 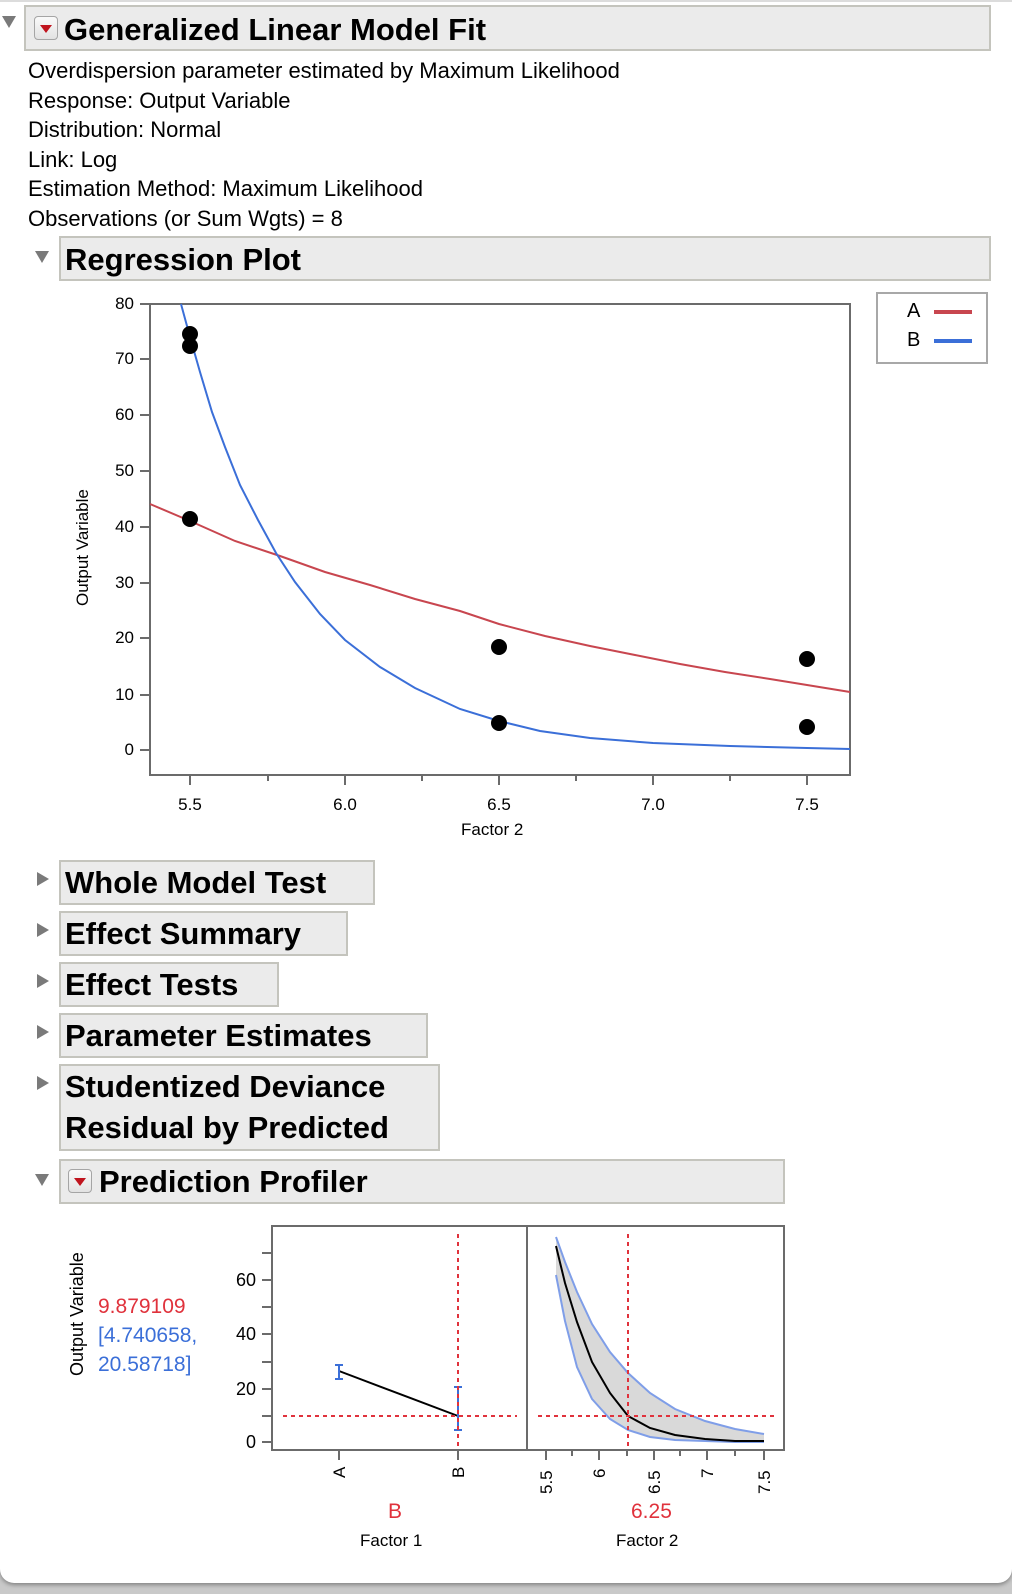 What do you see at coordinates (43, 981) in the screenshot?
I see `disclosure-triangle-effect-tests` at bounding box center [43, 981].